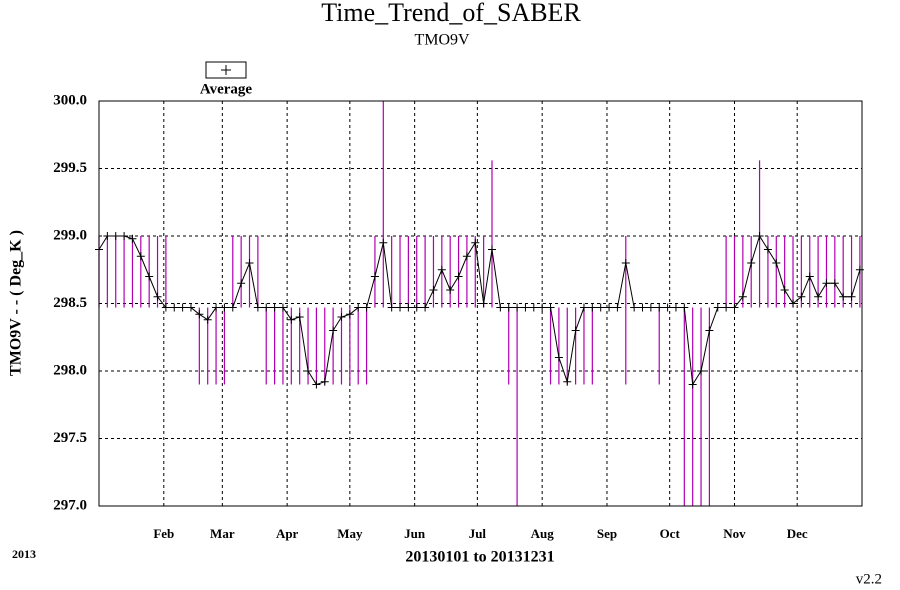  I want to click on legend-box, so click(226, 70).